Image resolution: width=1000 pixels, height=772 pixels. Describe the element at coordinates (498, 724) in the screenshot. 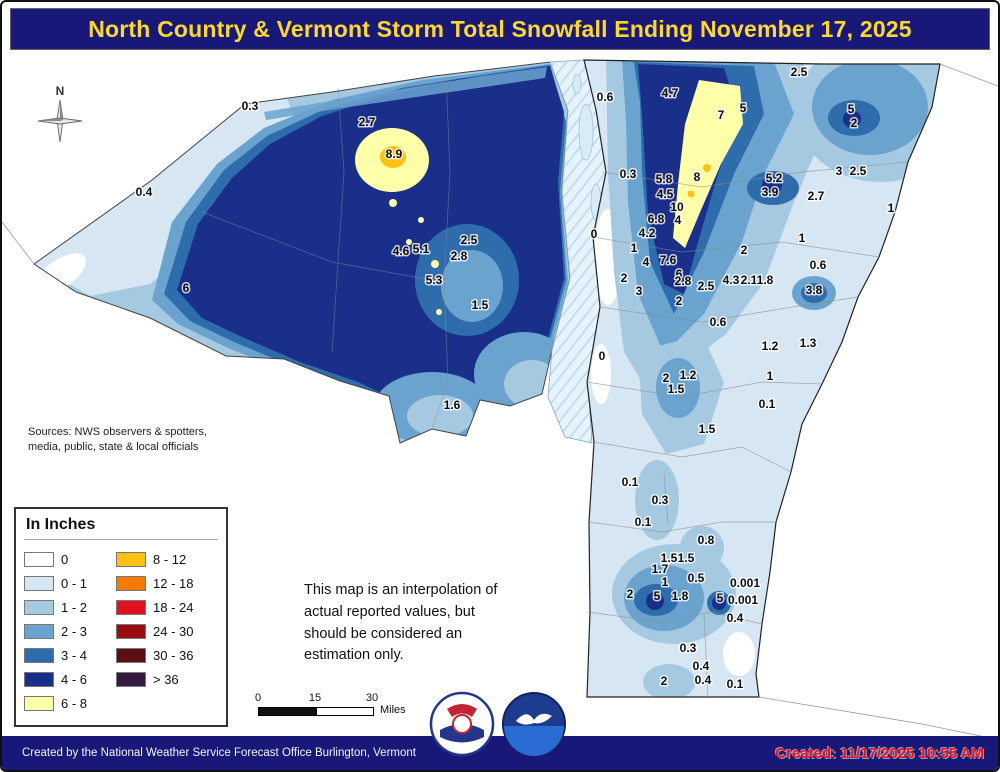

I see `agency-logos` at that location.